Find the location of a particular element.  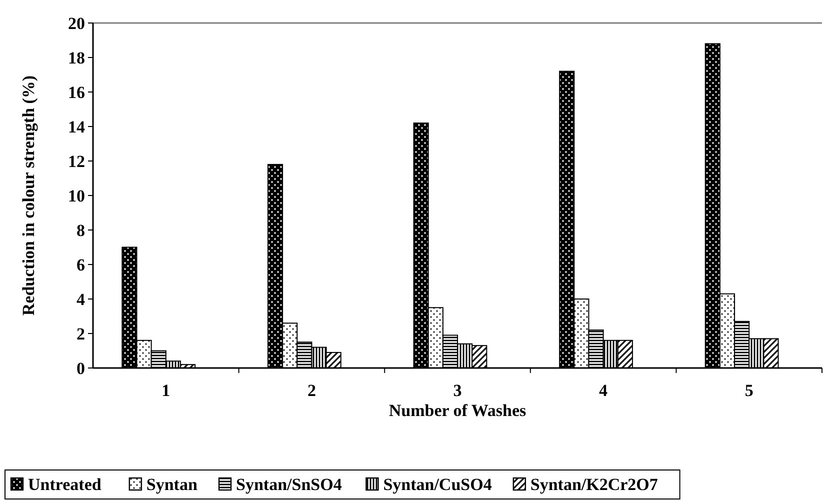

x-tick-label: 4 is located at coordinates (603, 390).